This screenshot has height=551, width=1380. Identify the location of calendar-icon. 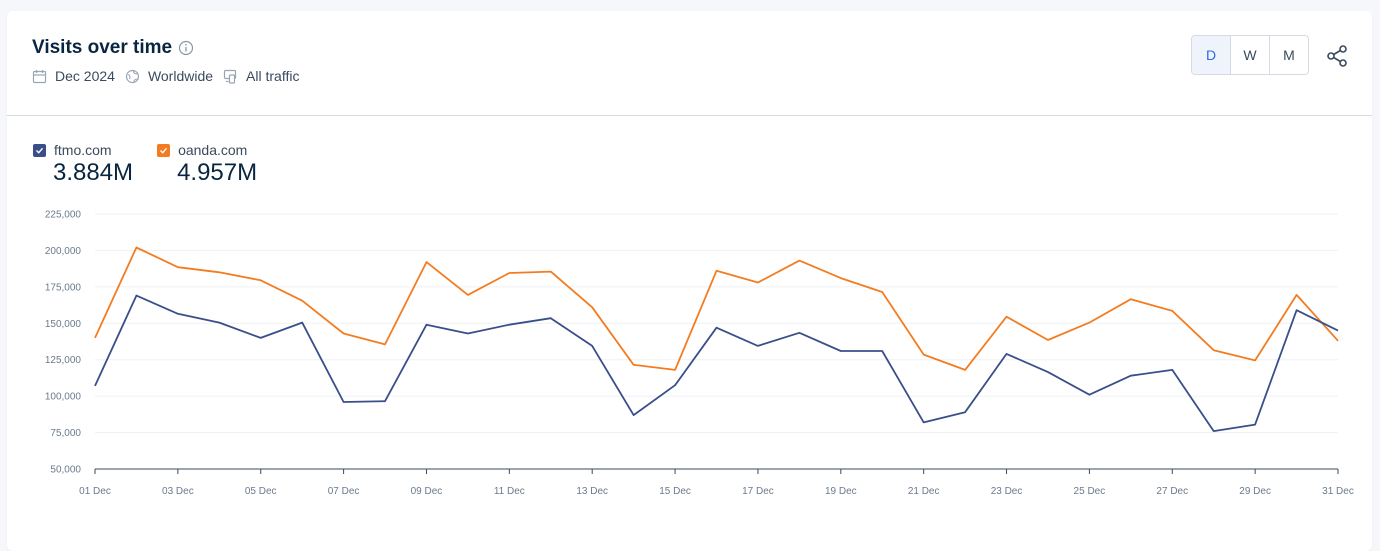
(39, 76).